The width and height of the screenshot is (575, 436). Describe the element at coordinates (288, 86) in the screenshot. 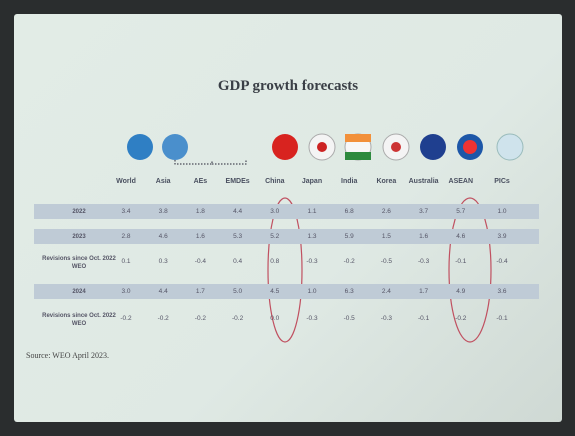

I see `title: GDP growth forecasts` at that location.